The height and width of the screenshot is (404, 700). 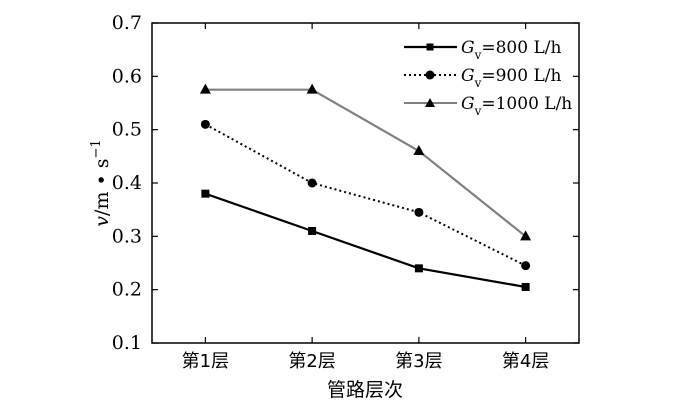 What do you see at coordinates (127, 76) in the screenshot?
I see `y-tick-label: 0.6` at bounding box center [127, 76].